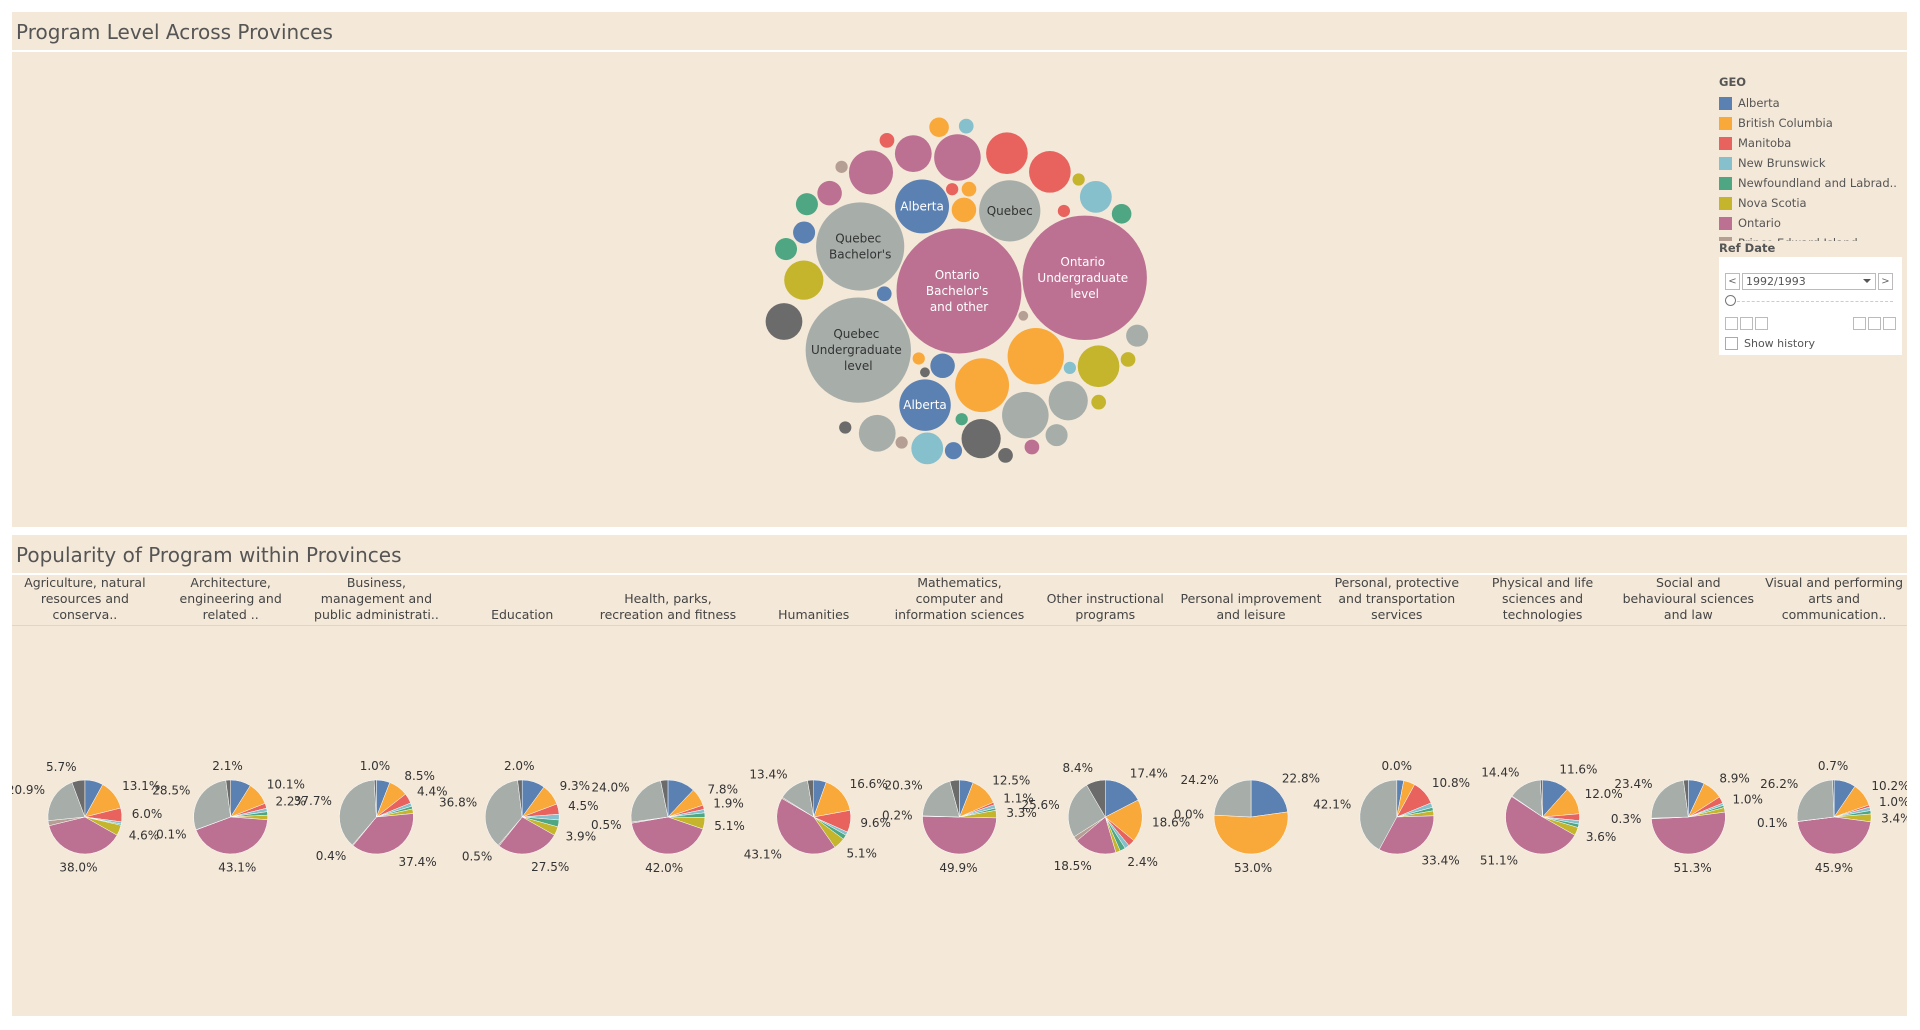 The height and width of the screenshot is (1030, 1920). Describe the element at coordinates (1149, 773) in the screenshot. I see `slice-label: 17.4%` at that location.